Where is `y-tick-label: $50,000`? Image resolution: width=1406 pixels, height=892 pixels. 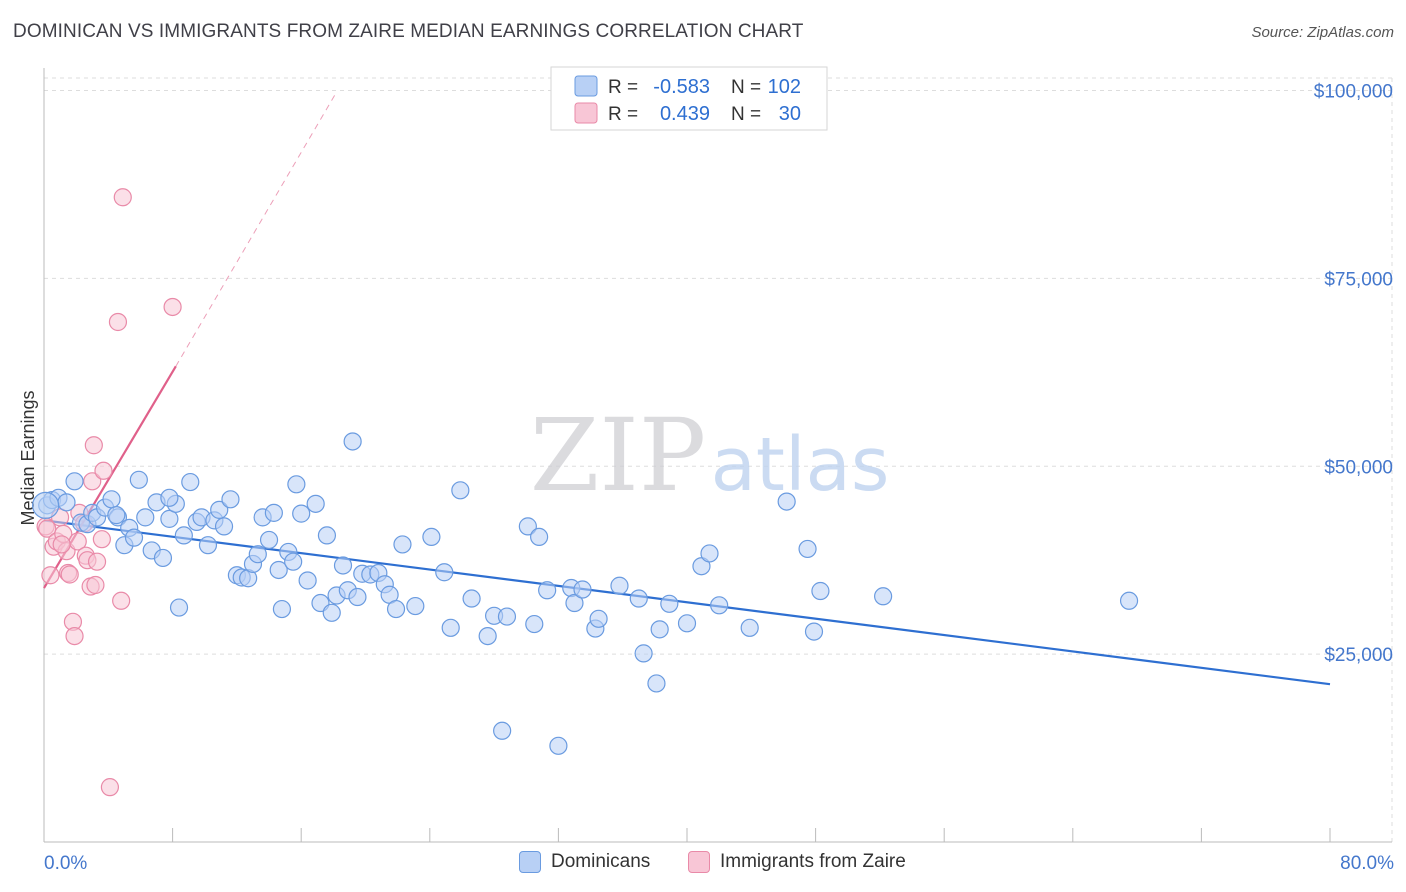
y-tick-label: $50,000 is located at coordinates (1358, 467).